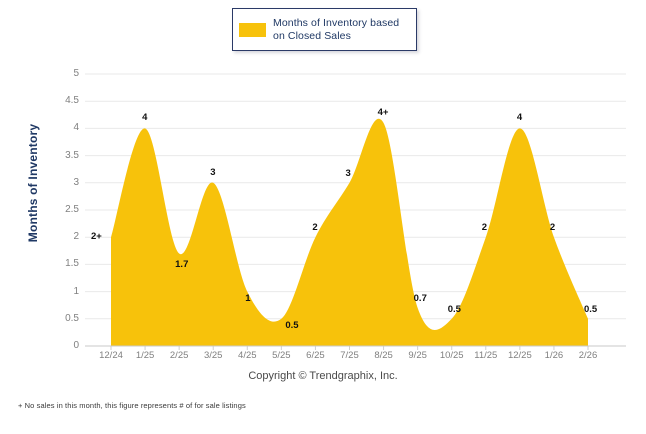 This screenshot has width=646, height=434. What do you see at coordinates (33, 183) in the screenshot?
I see `y-axis-title: Months of Inventory` at bounding box center [33, 183].